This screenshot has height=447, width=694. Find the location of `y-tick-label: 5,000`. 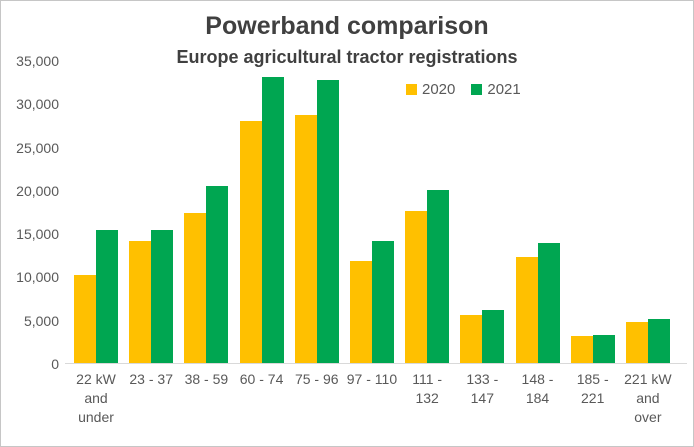

y-tick-label: 5,000 is located at coordinates (41, 320).